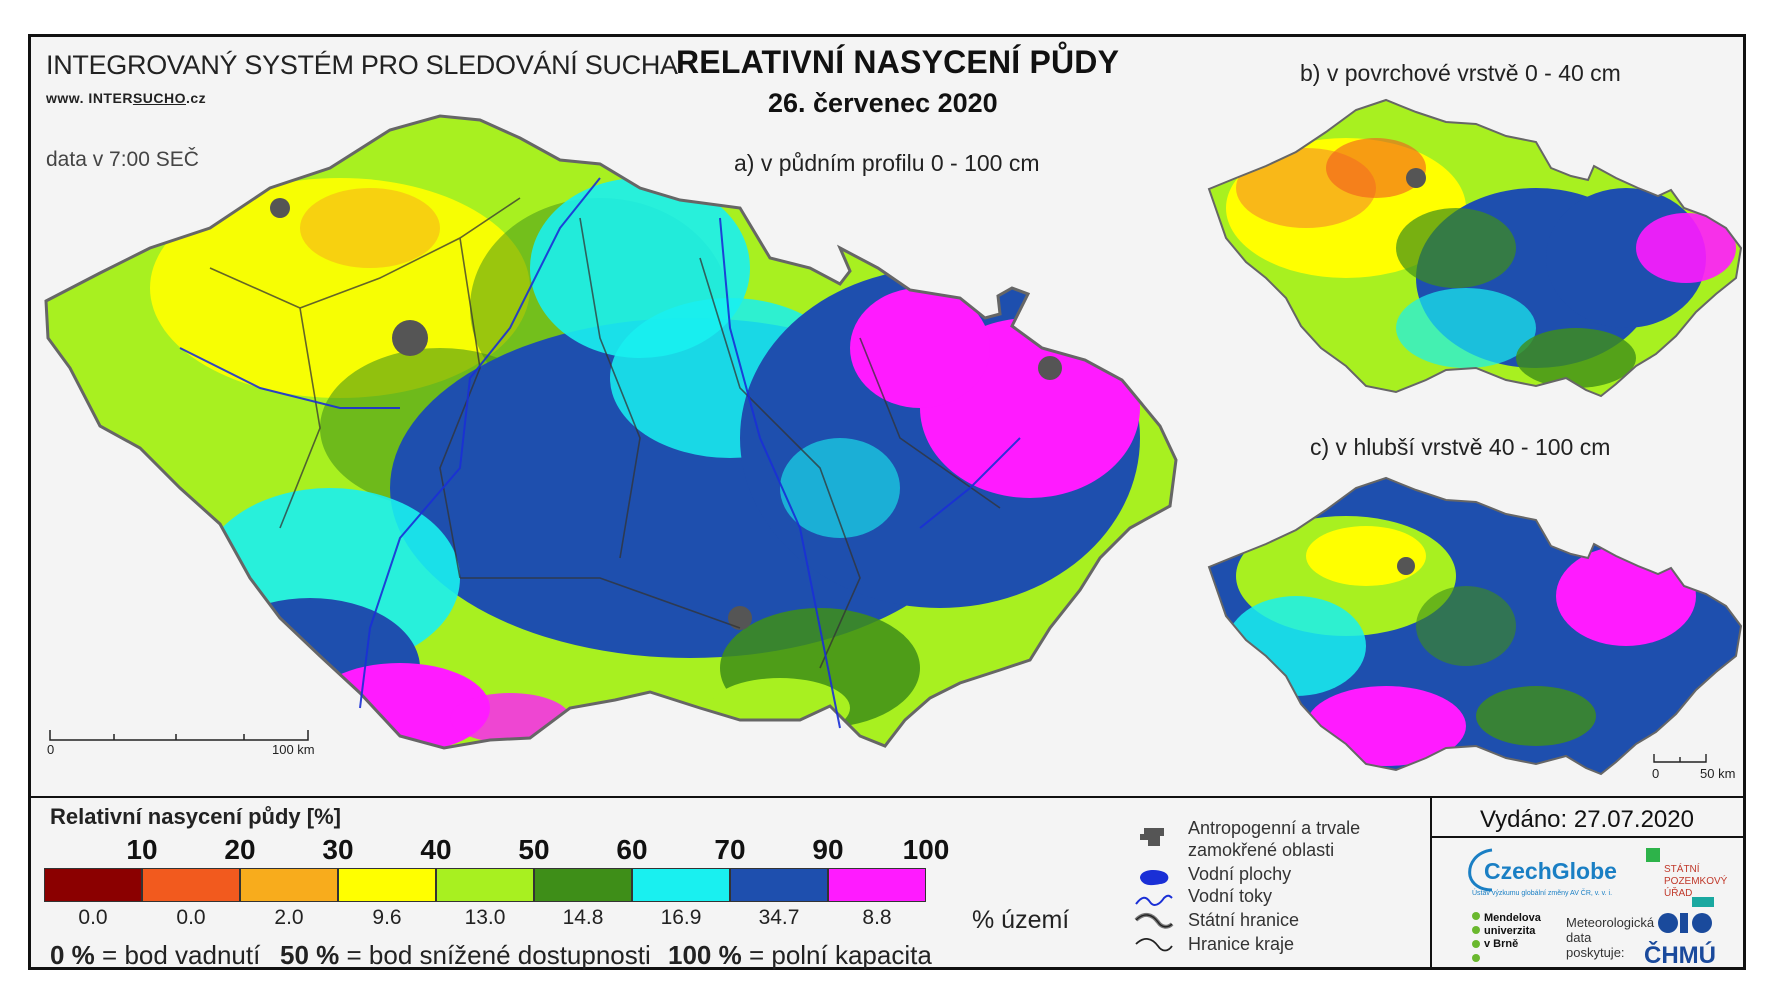  What do you see at coordinates (1244, 920) in the screenshot?
I see `state-border-label: Státní hranice` at bounding box center [1244, 920].